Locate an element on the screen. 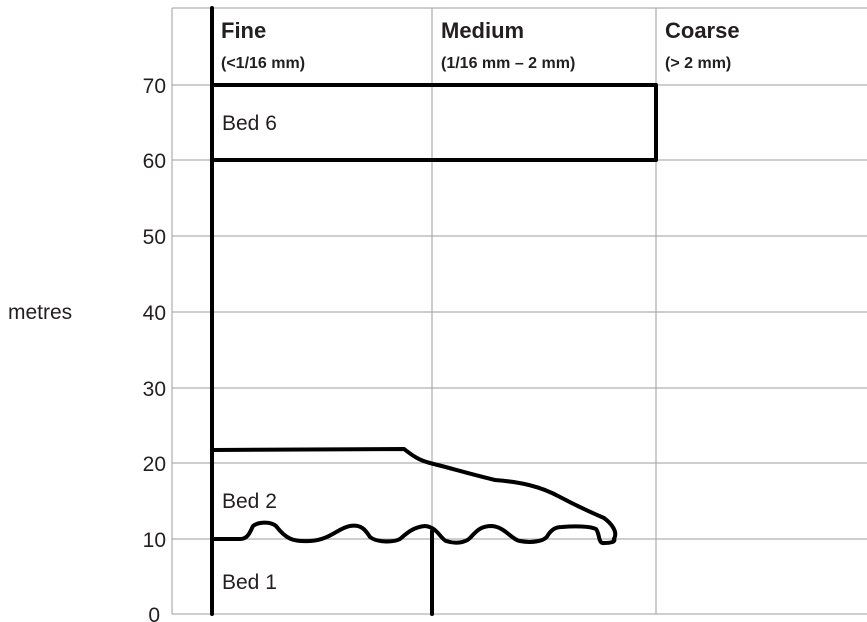 This screenshot has width=867, height=622. tick-label-40: 40 is located at coordinates (154, 313).